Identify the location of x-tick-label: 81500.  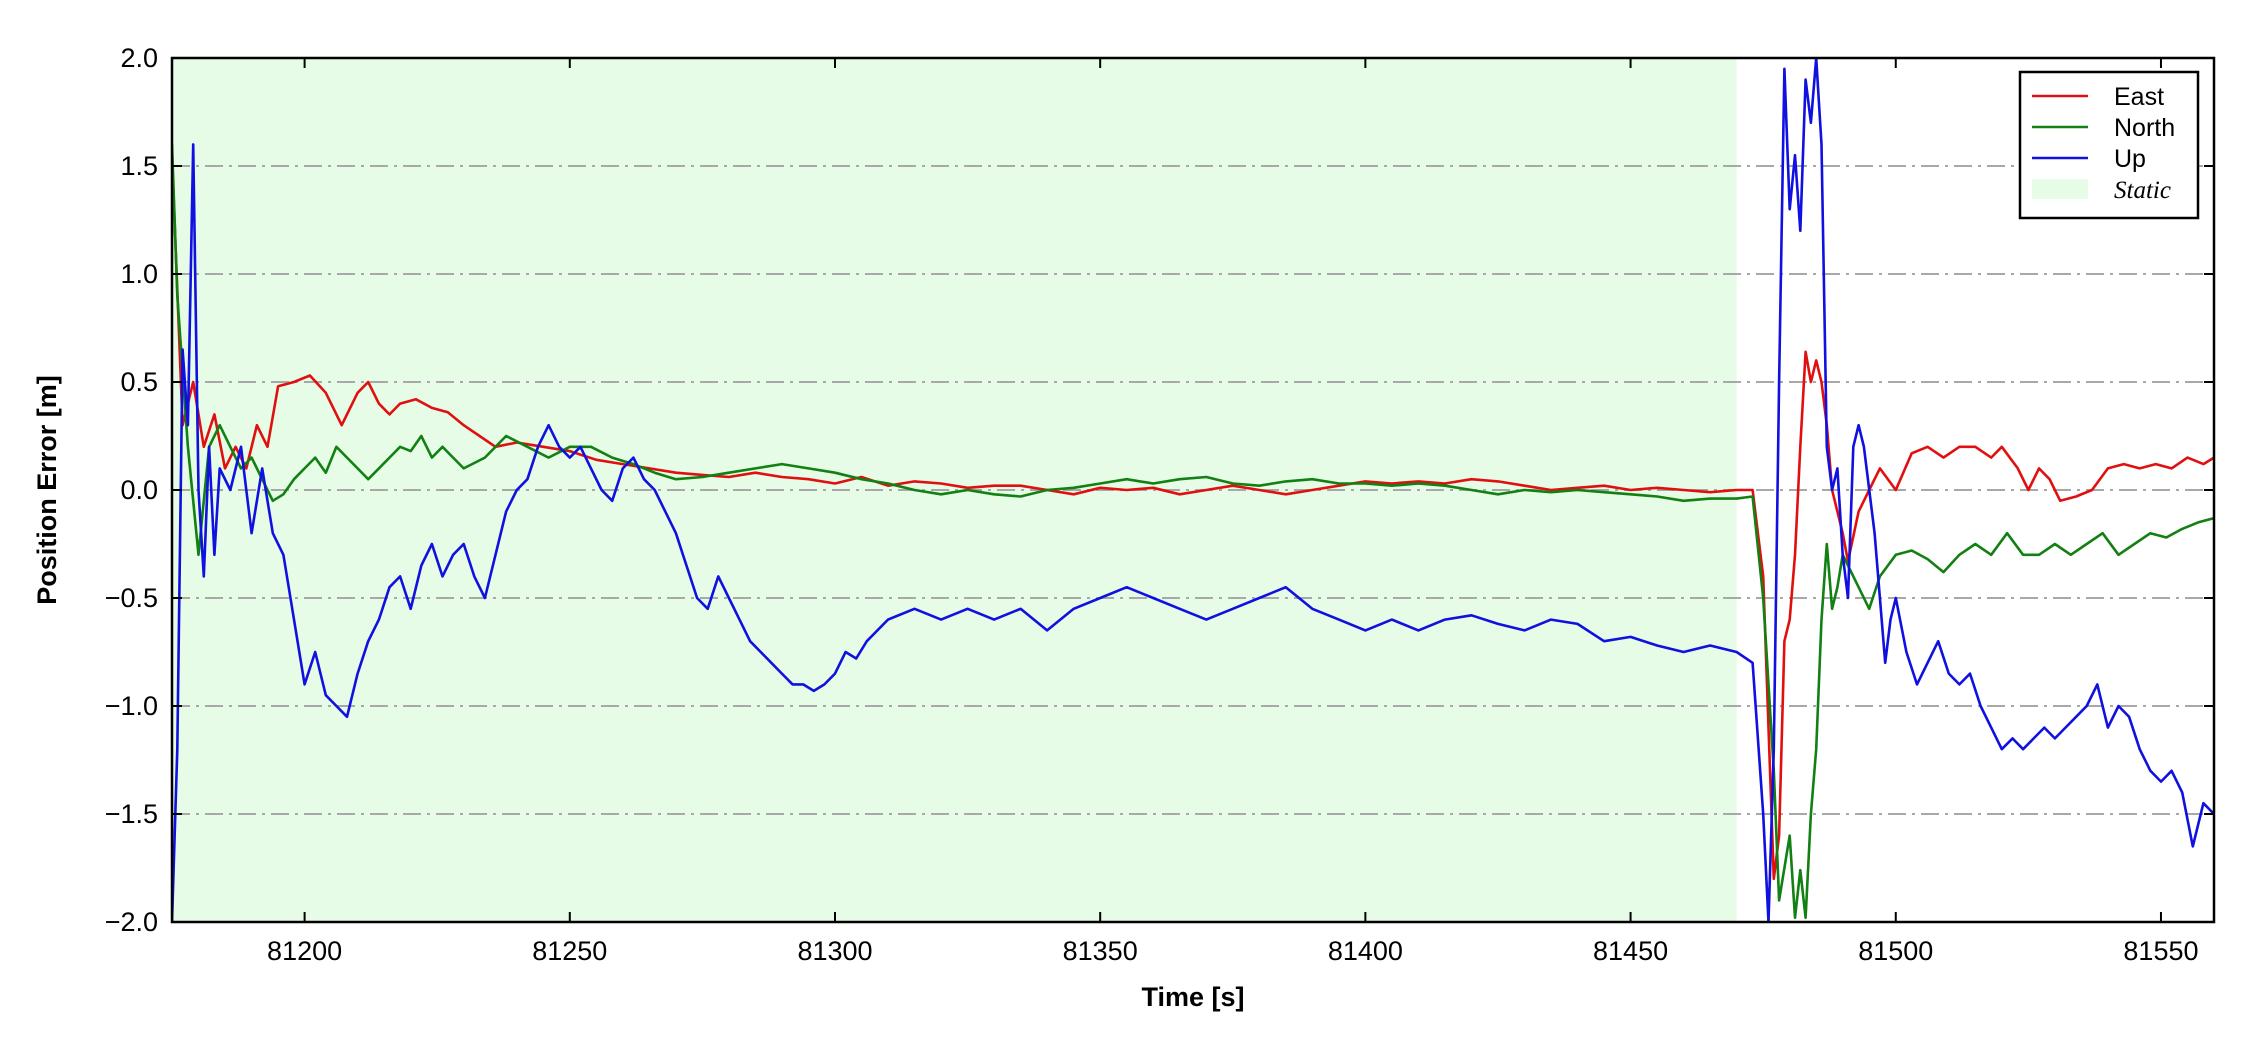
(1895, 951).